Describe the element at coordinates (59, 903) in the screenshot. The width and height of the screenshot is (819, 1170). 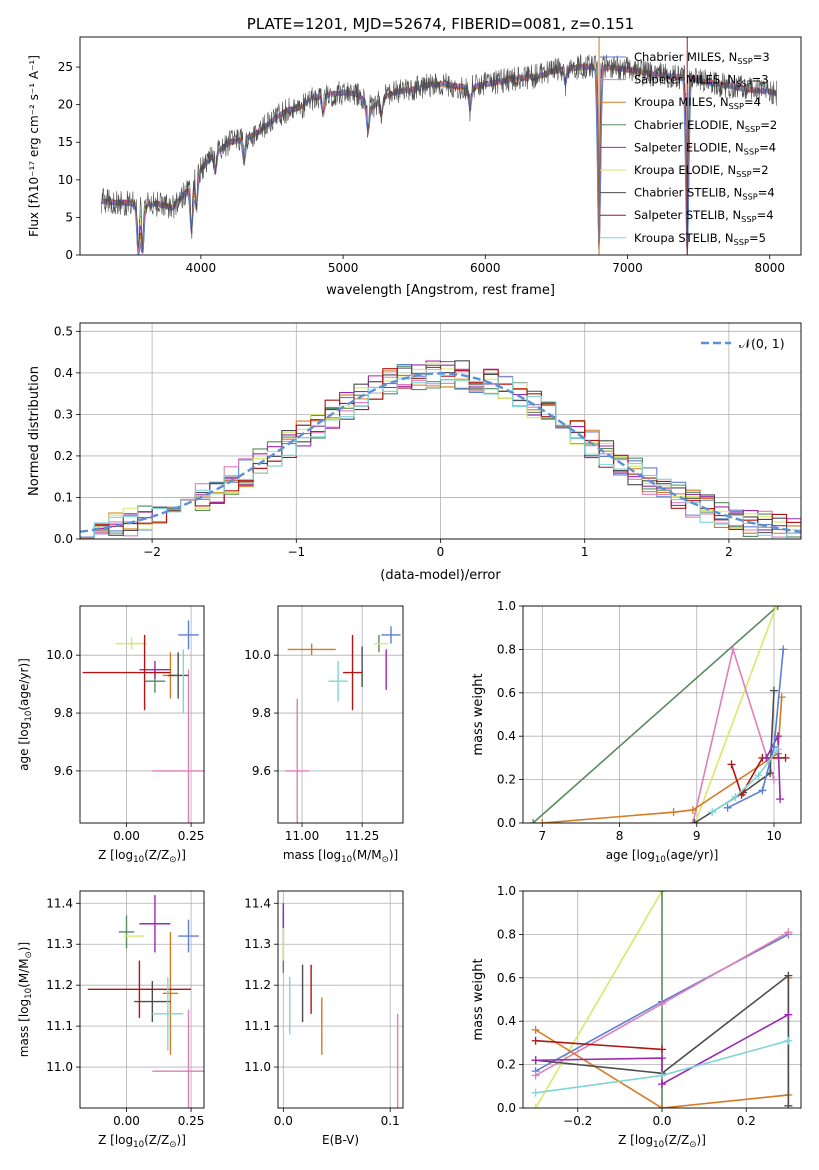
I see `mass-vs-Z-ytick-label: 11.4` at that location.